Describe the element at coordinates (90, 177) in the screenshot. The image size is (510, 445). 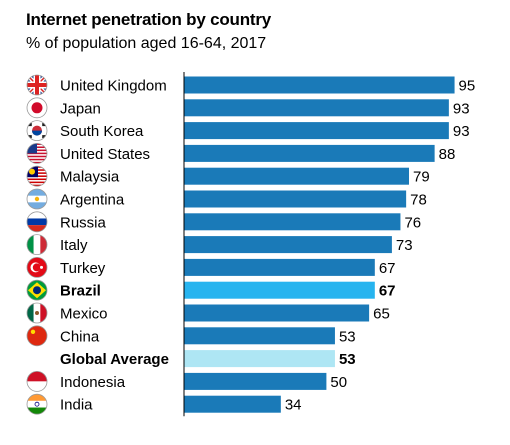
I see `category-label: Malaysia` at that location.